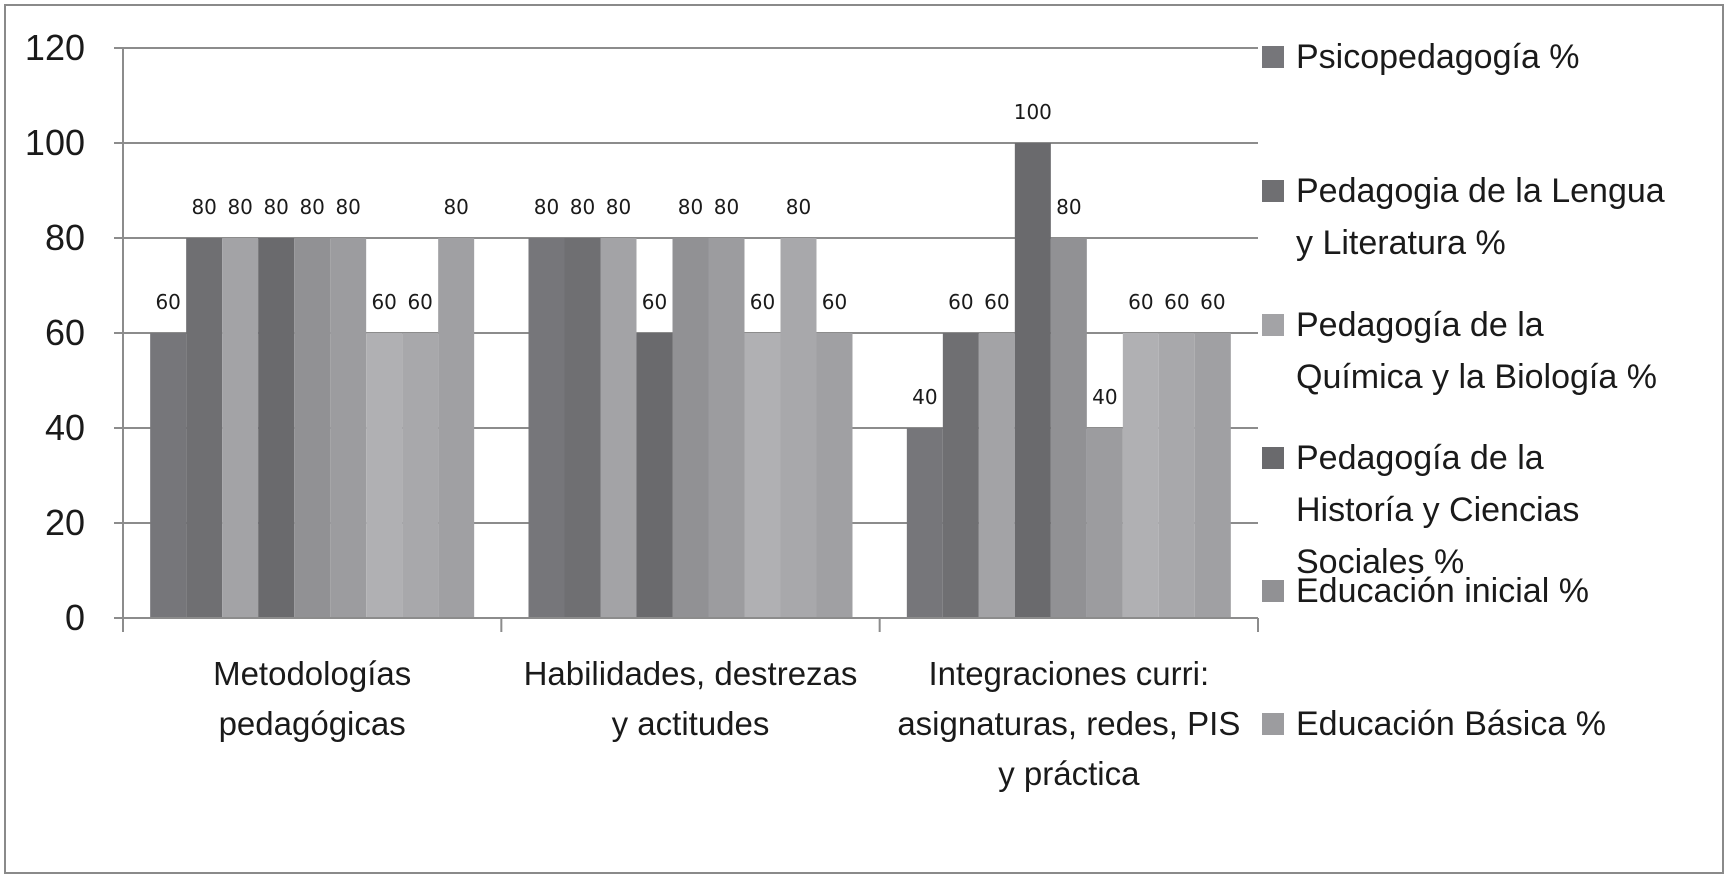 The image size is (1728, 881). What do you see at coordinates (55, 142) in the screenshot?
I see `y-tick-label: 100` at bounding box center [55, 142].